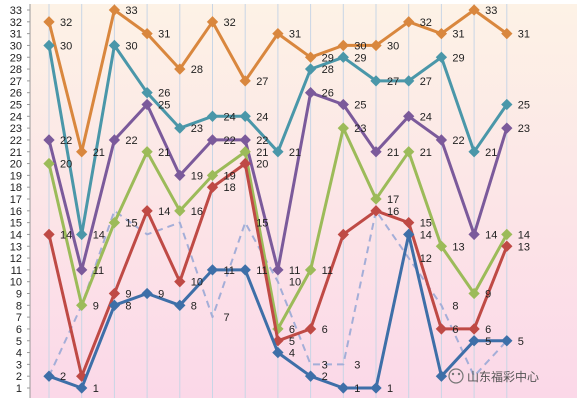 The height and width of the screenshot is (403, 581). I want to click on data-label-orange-10: 30, so click(360, 46).